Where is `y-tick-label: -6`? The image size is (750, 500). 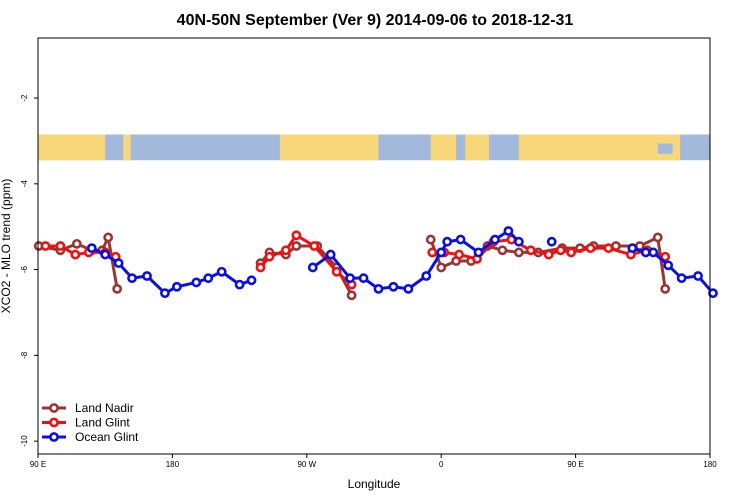 y-tick-label: -6 is located at coordinates (24, 269).